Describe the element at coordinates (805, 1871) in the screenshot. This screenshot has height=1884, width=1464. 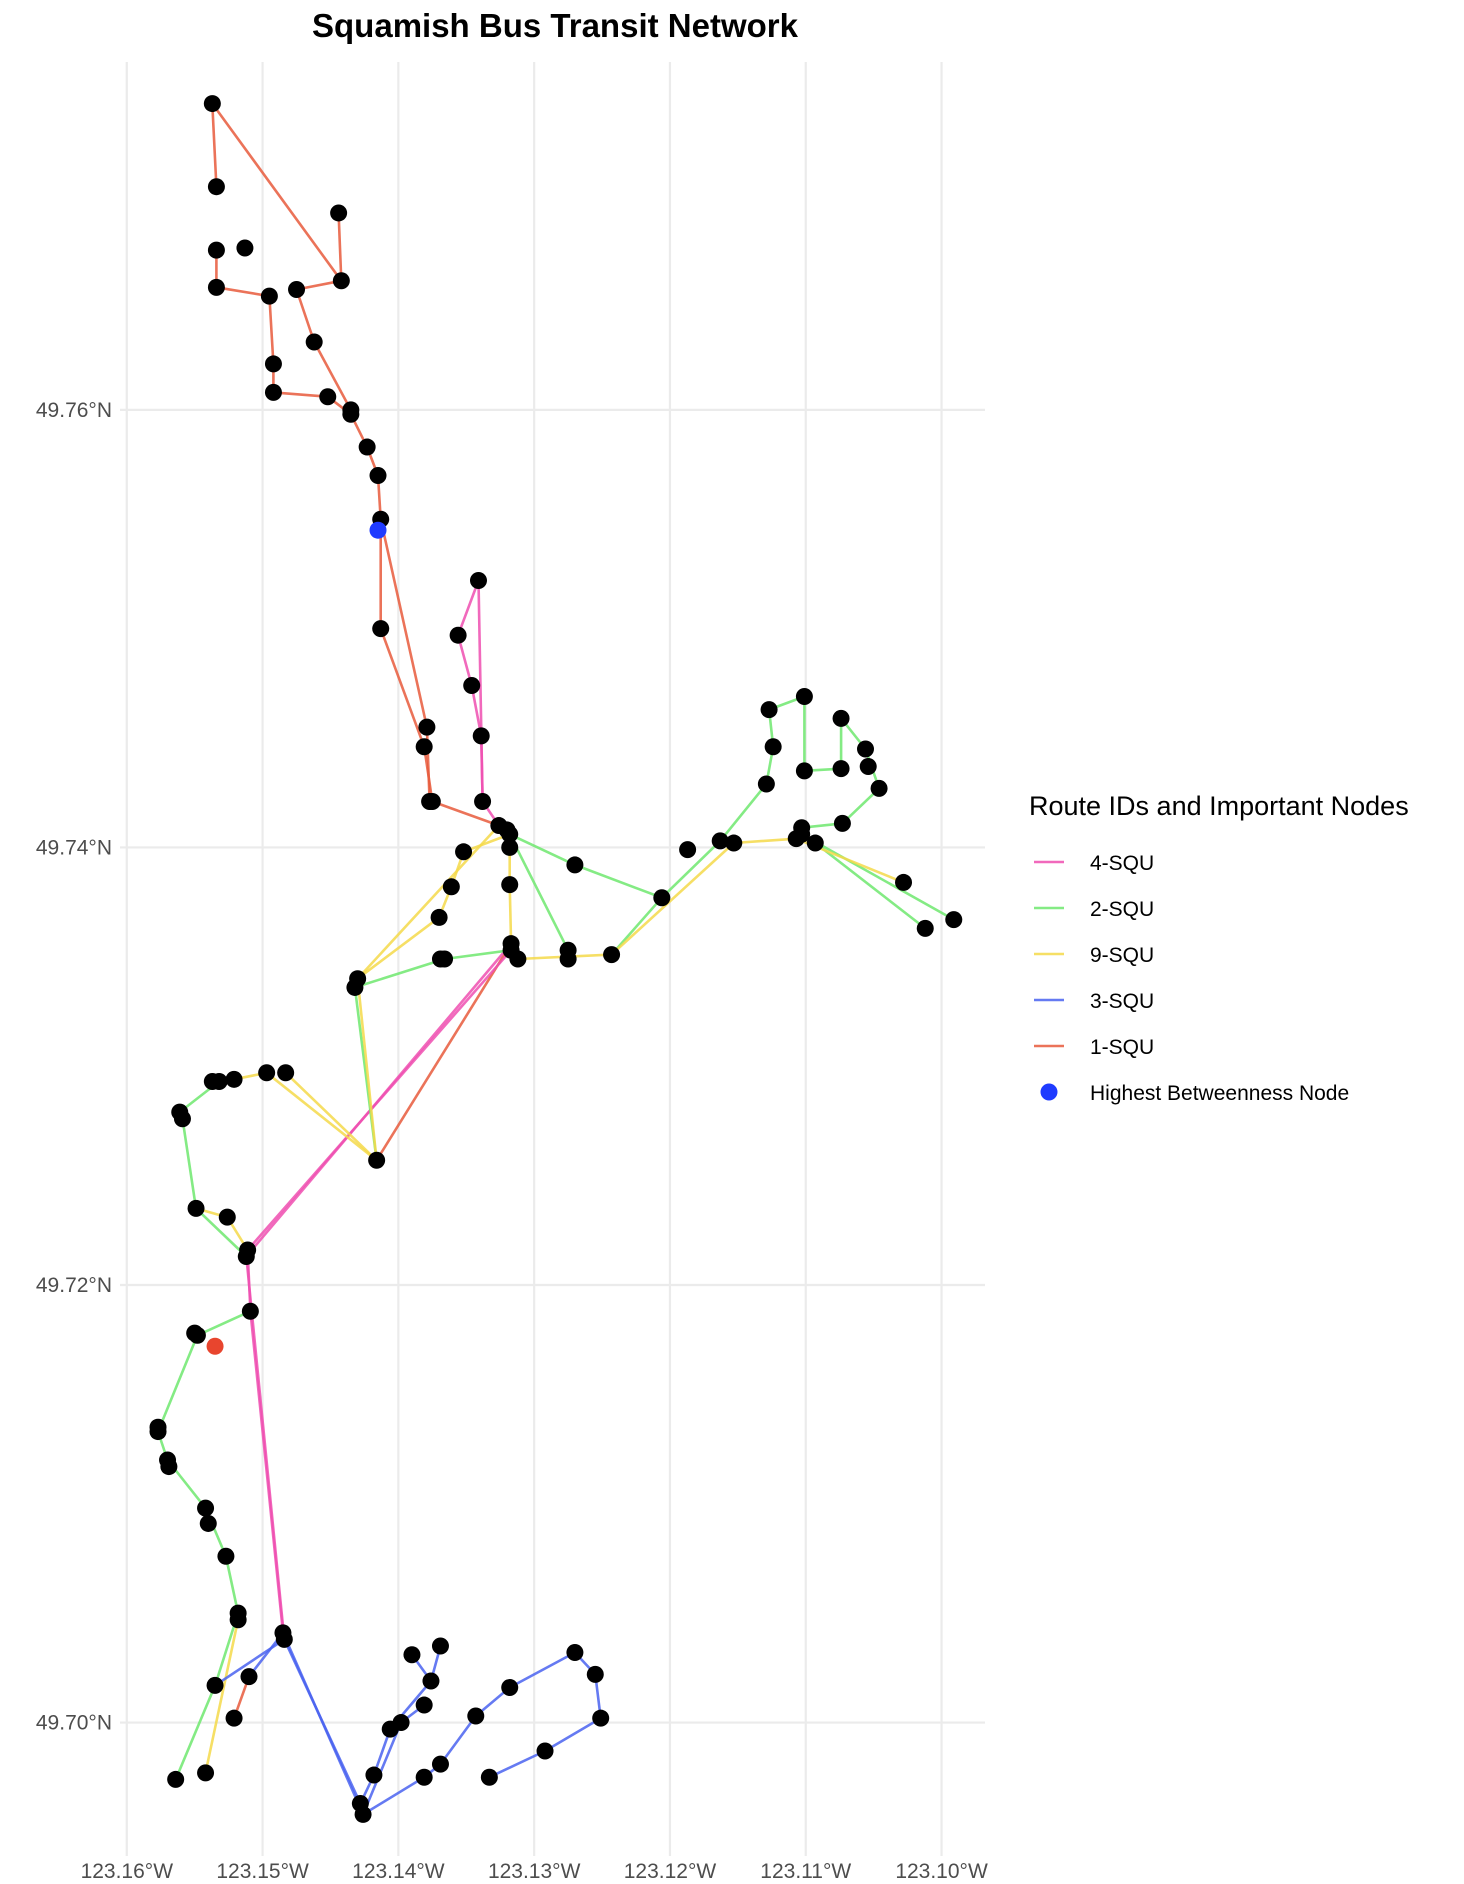
I see `x-tick-label: 123.11°W` at that location.